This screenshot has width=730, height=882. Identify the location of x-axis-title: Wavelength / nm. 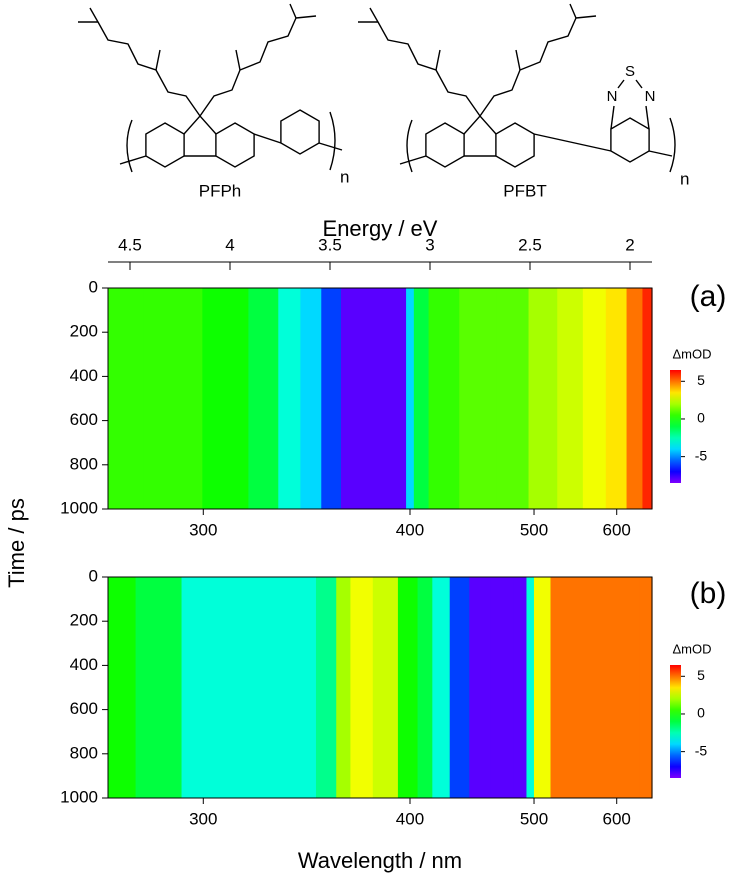
(380, 860).